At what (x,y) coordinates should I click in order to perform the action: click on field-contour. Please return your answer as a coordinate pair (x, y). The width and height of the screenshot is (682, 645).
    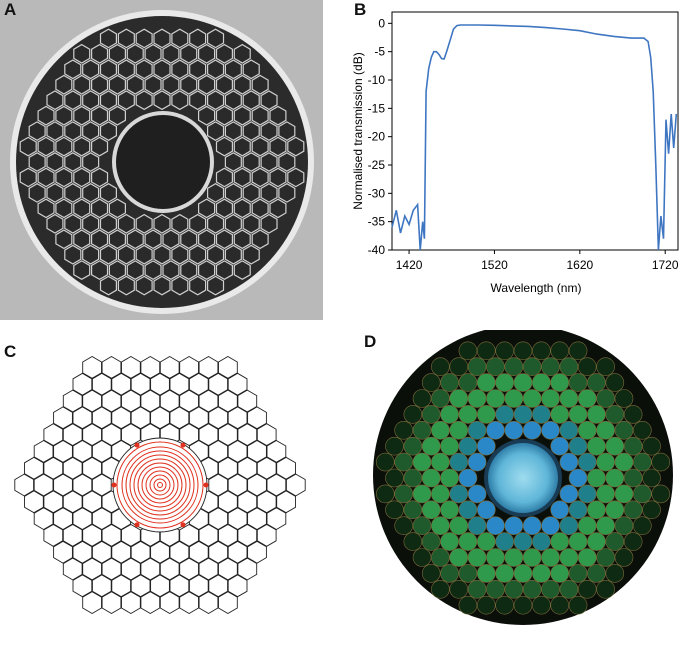
    Looking at the image, I should click on (160, 485).